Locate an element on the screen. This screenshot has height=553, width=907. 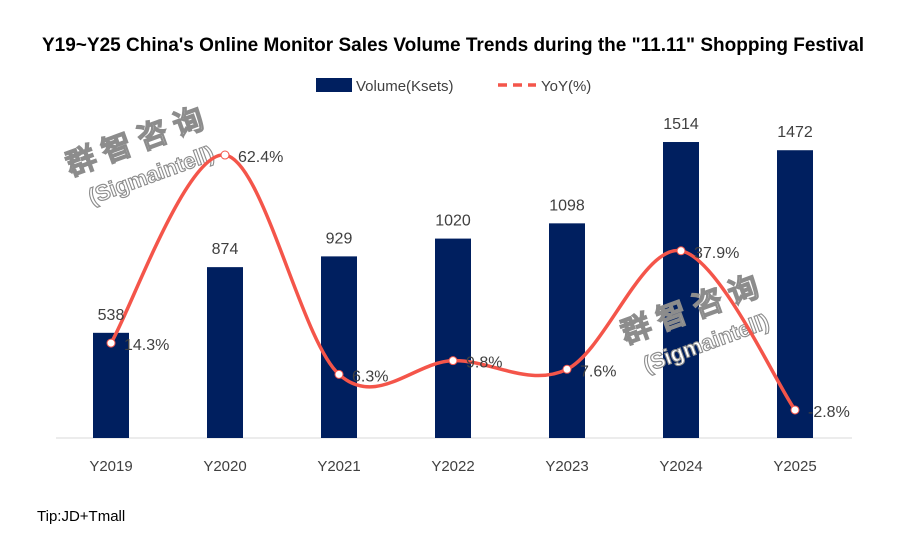
yoy-value-label: 6.3% is located at coordinates (370, 376).